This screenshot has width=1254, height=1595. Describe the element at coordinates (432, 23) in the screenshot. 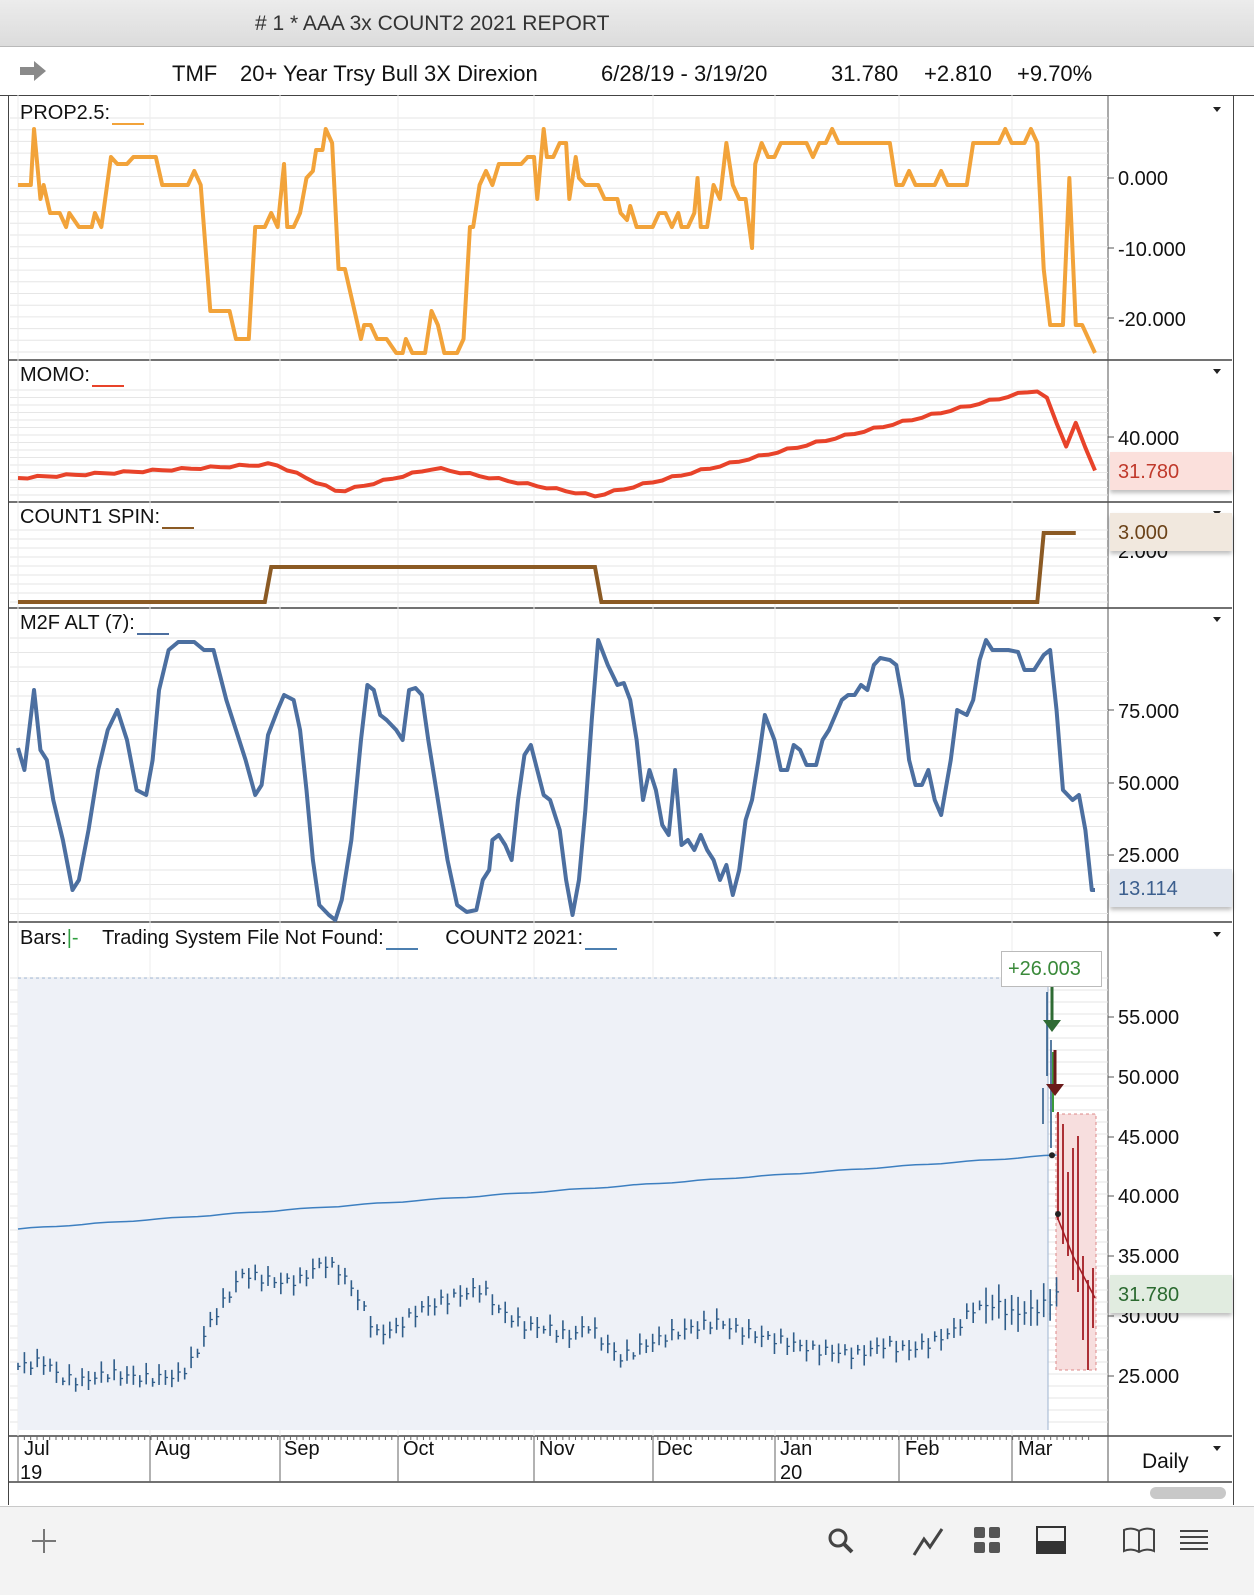

I see `window-title: # 1 * AAA 3x COUNT2 2021 REPORT` at that location.